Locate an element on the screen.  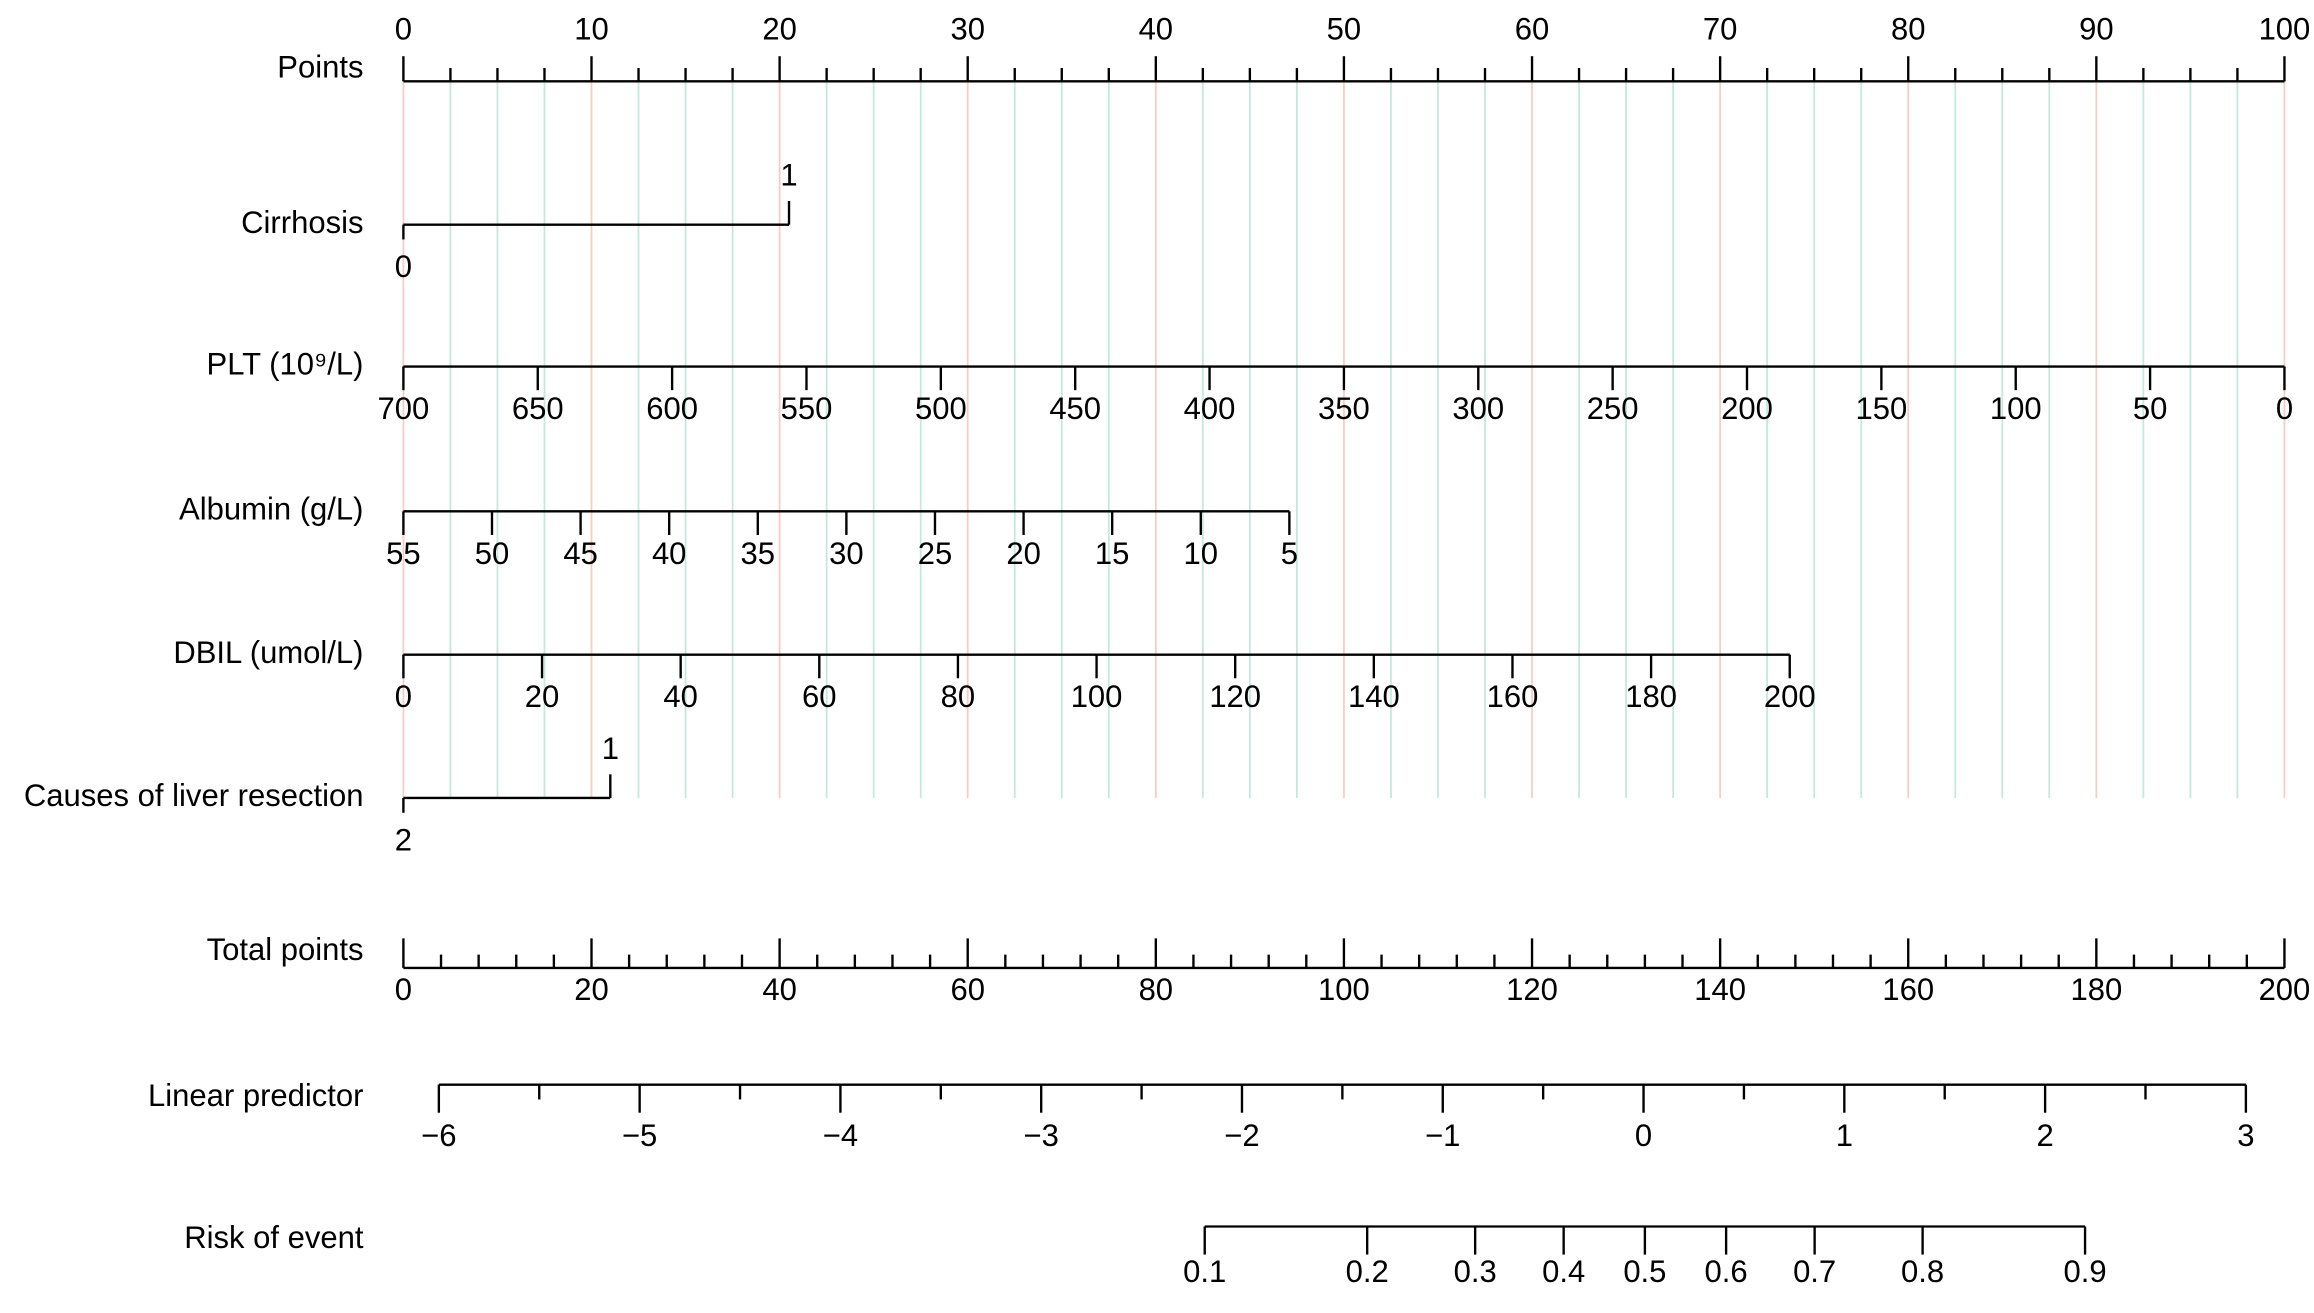
tick-label: 0.4 is located at coordinates (1563, 1271).